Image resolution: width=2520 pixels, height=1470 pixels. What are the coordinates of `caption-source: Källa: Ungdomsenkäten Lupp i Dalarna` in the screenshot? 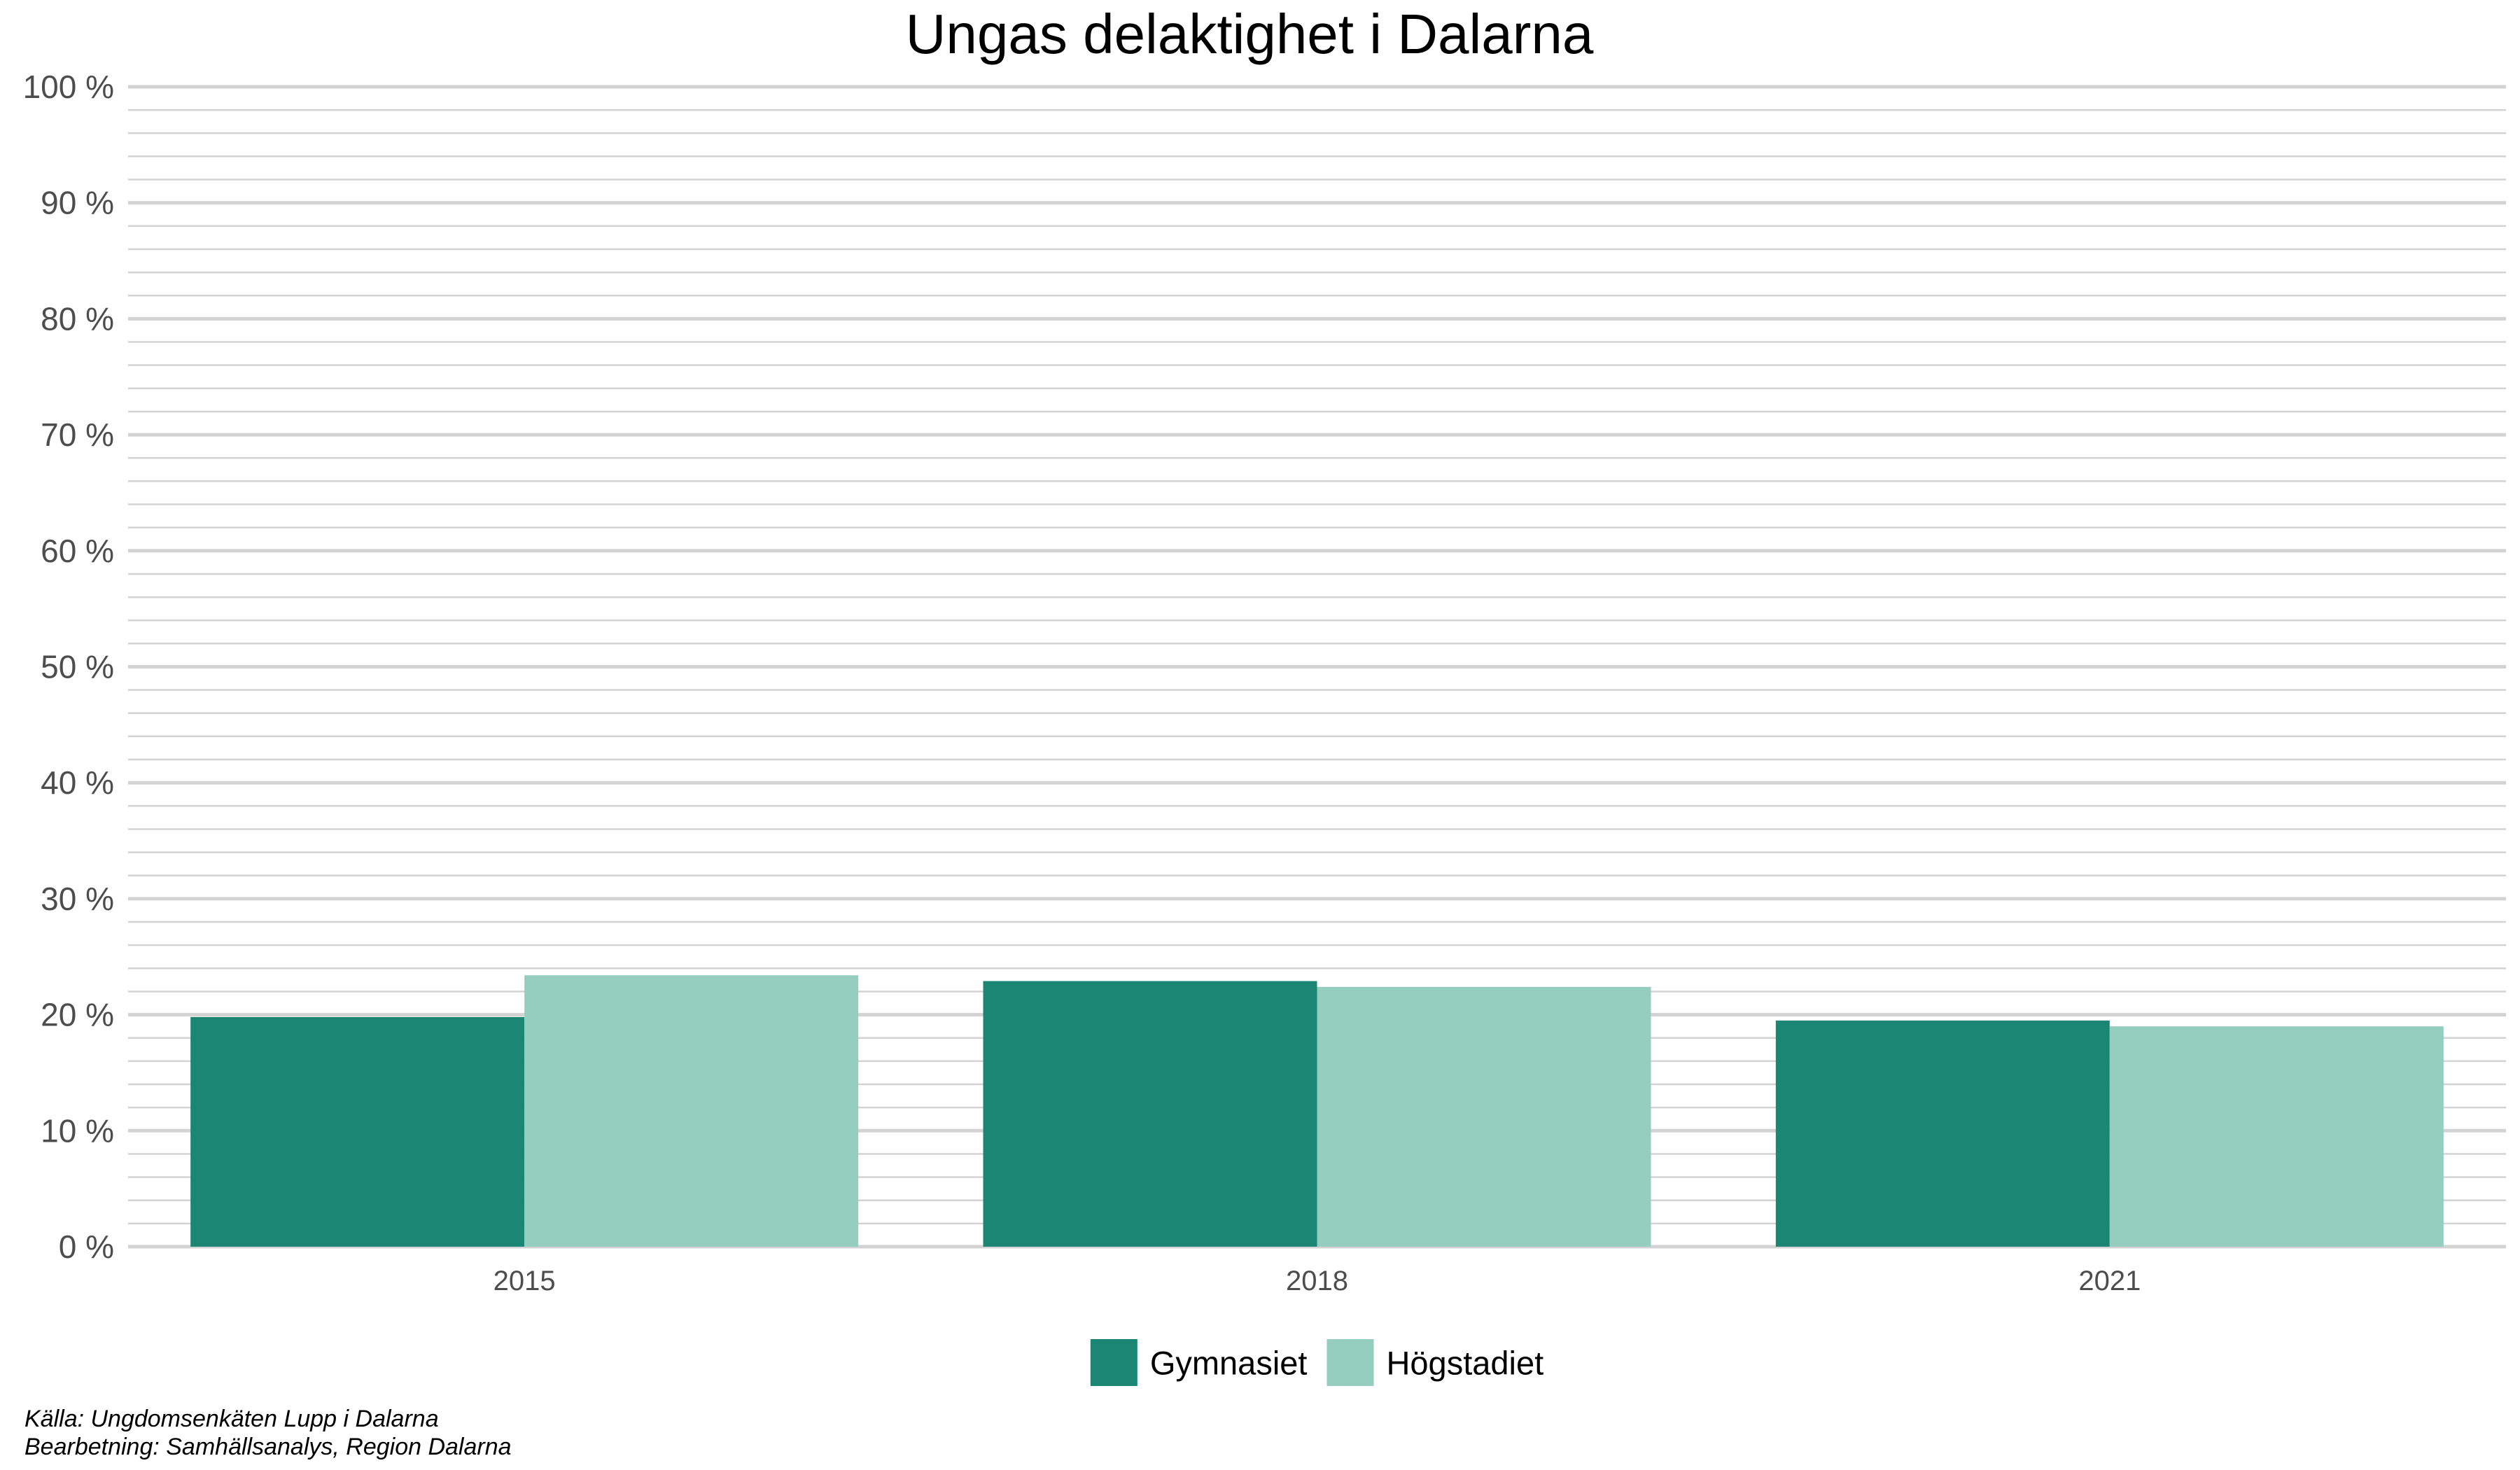 It's located at (231, 1419).